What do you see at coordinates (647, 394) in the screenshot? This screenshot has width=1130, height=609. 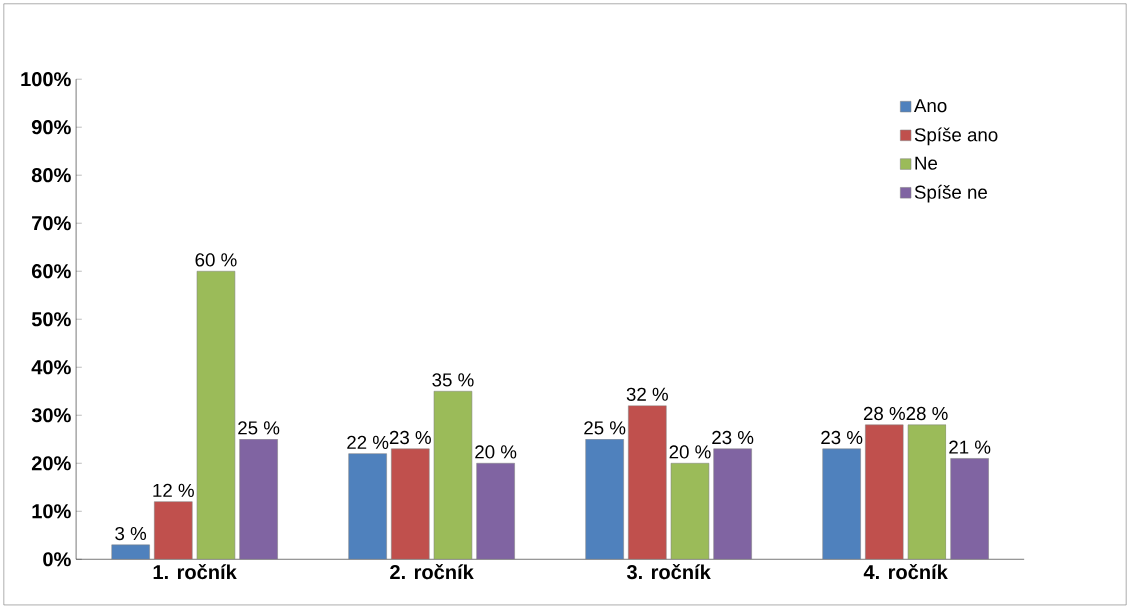 I see `data-label: 32 %` at bounding box center [647, 394].